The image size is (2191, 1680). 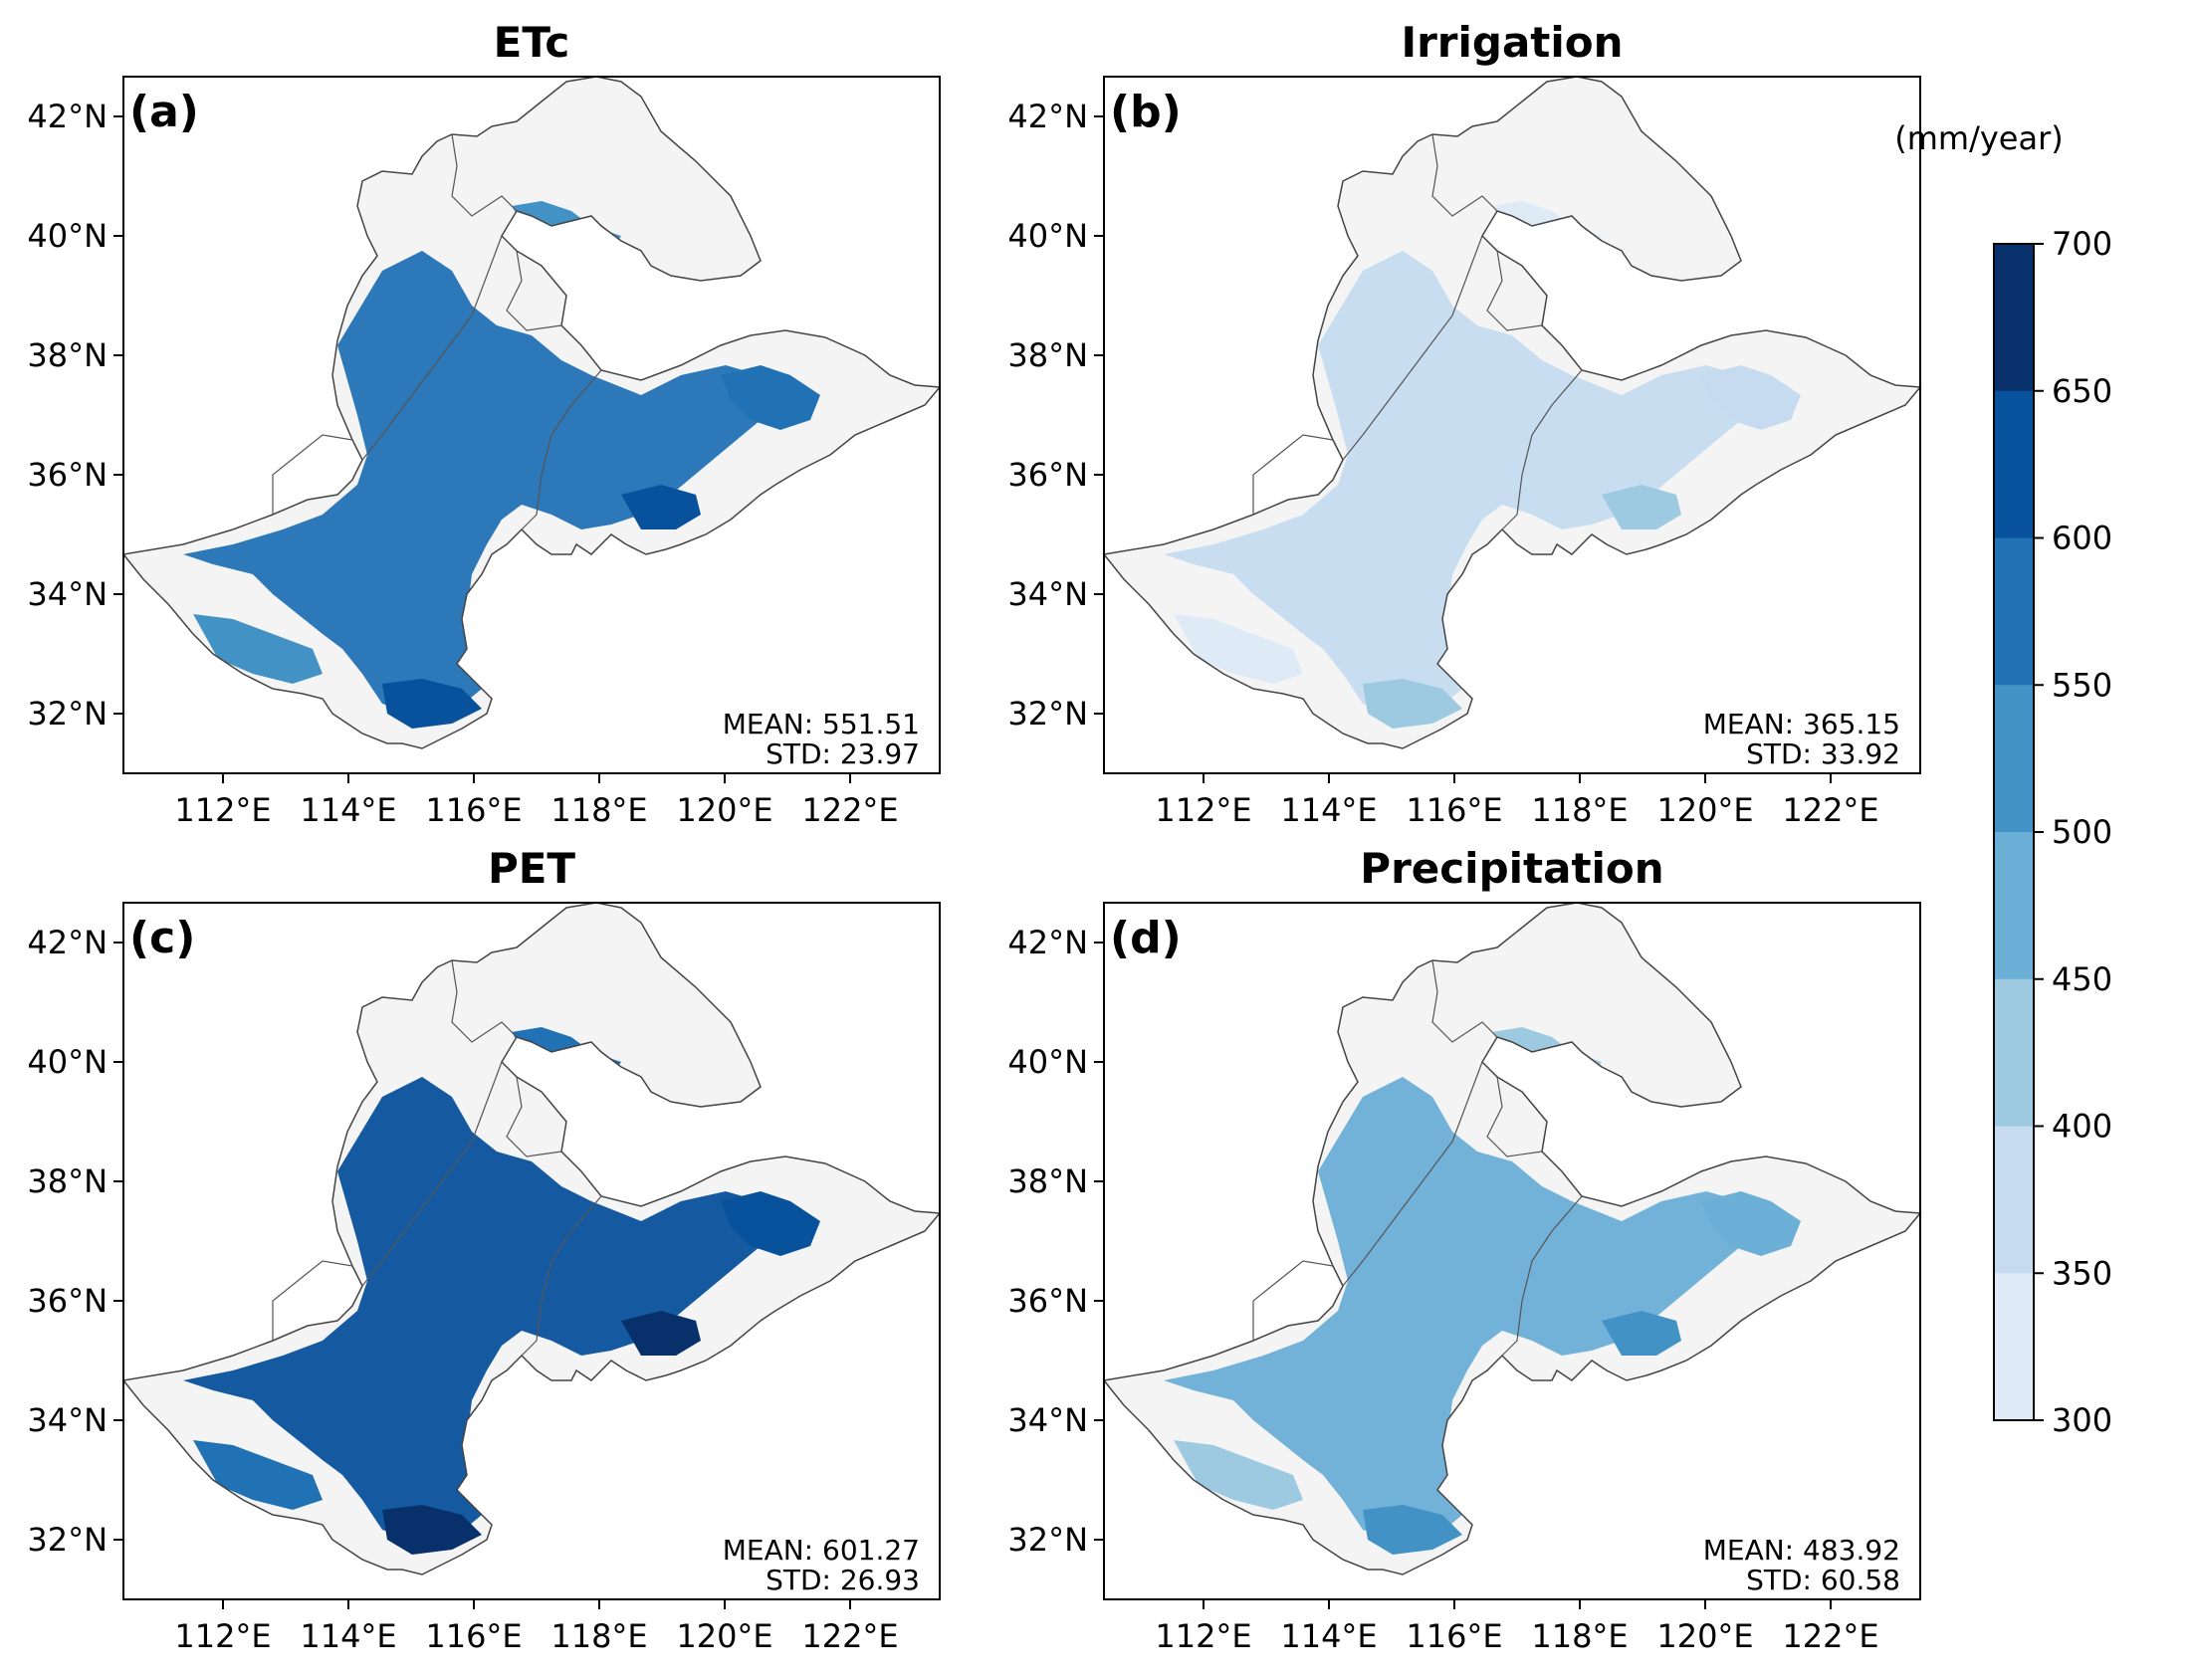 I want to click on colorbar-tick-label: 600, so click(x=2082, y=538).